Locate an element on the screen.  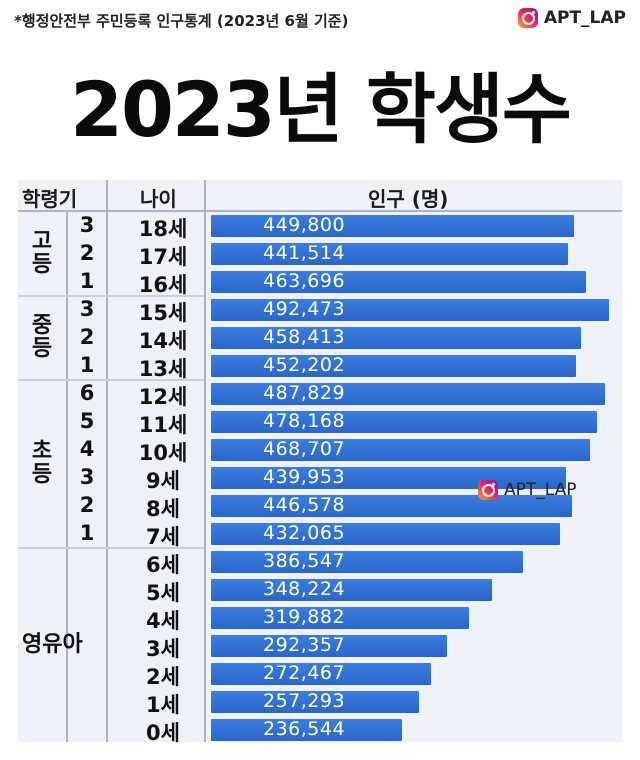
brand-handle-label: APT_LAP is located at coordinates (584, 18).